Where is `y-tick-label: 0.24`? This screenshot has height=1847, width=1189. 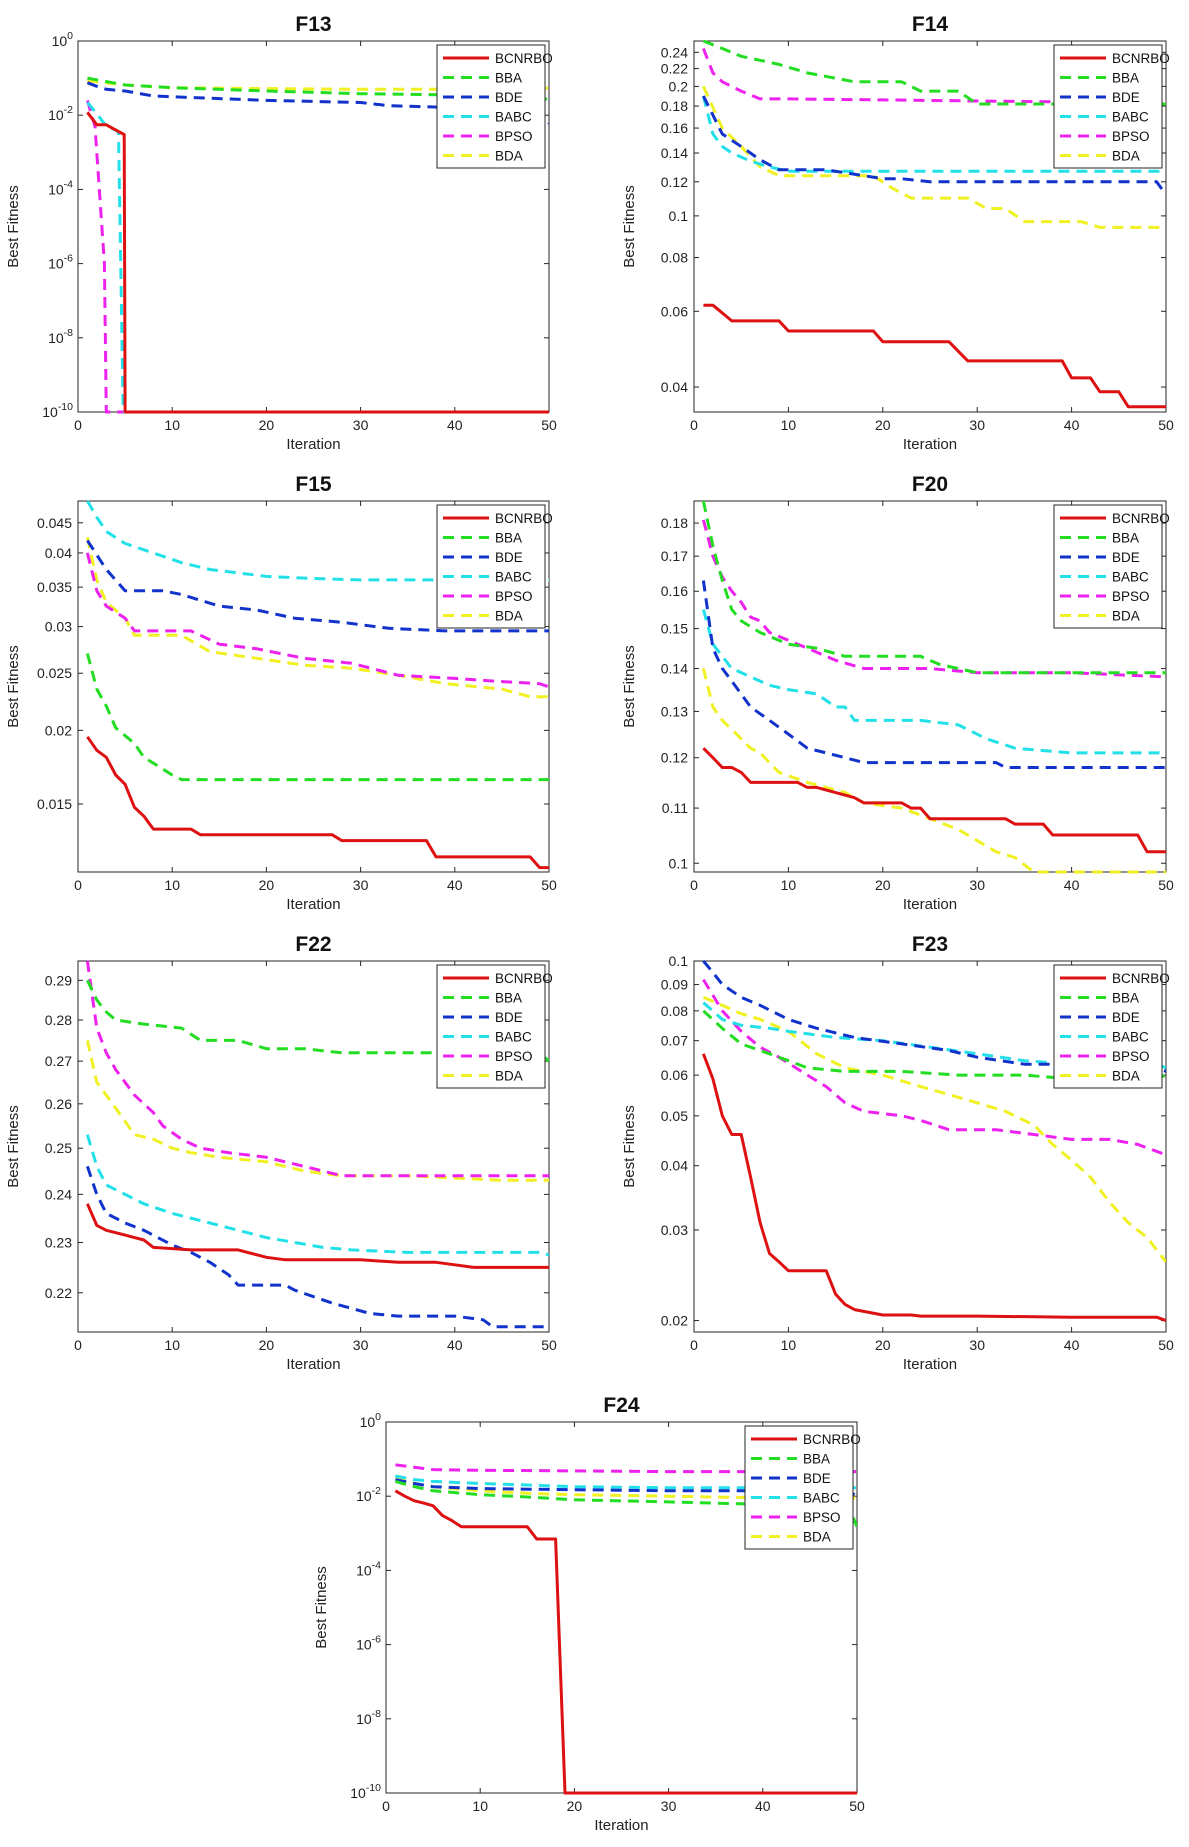 y-tick-label: 0.24 is located at coordinates (674, 52).